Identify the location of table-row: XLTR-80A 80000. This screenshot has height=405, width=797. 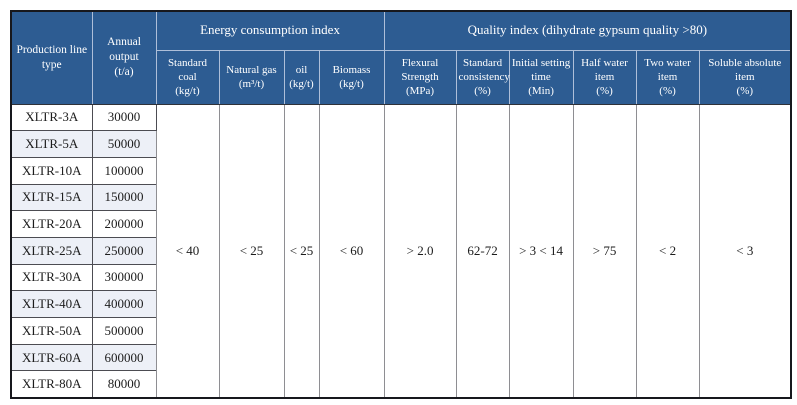
(400, 384).